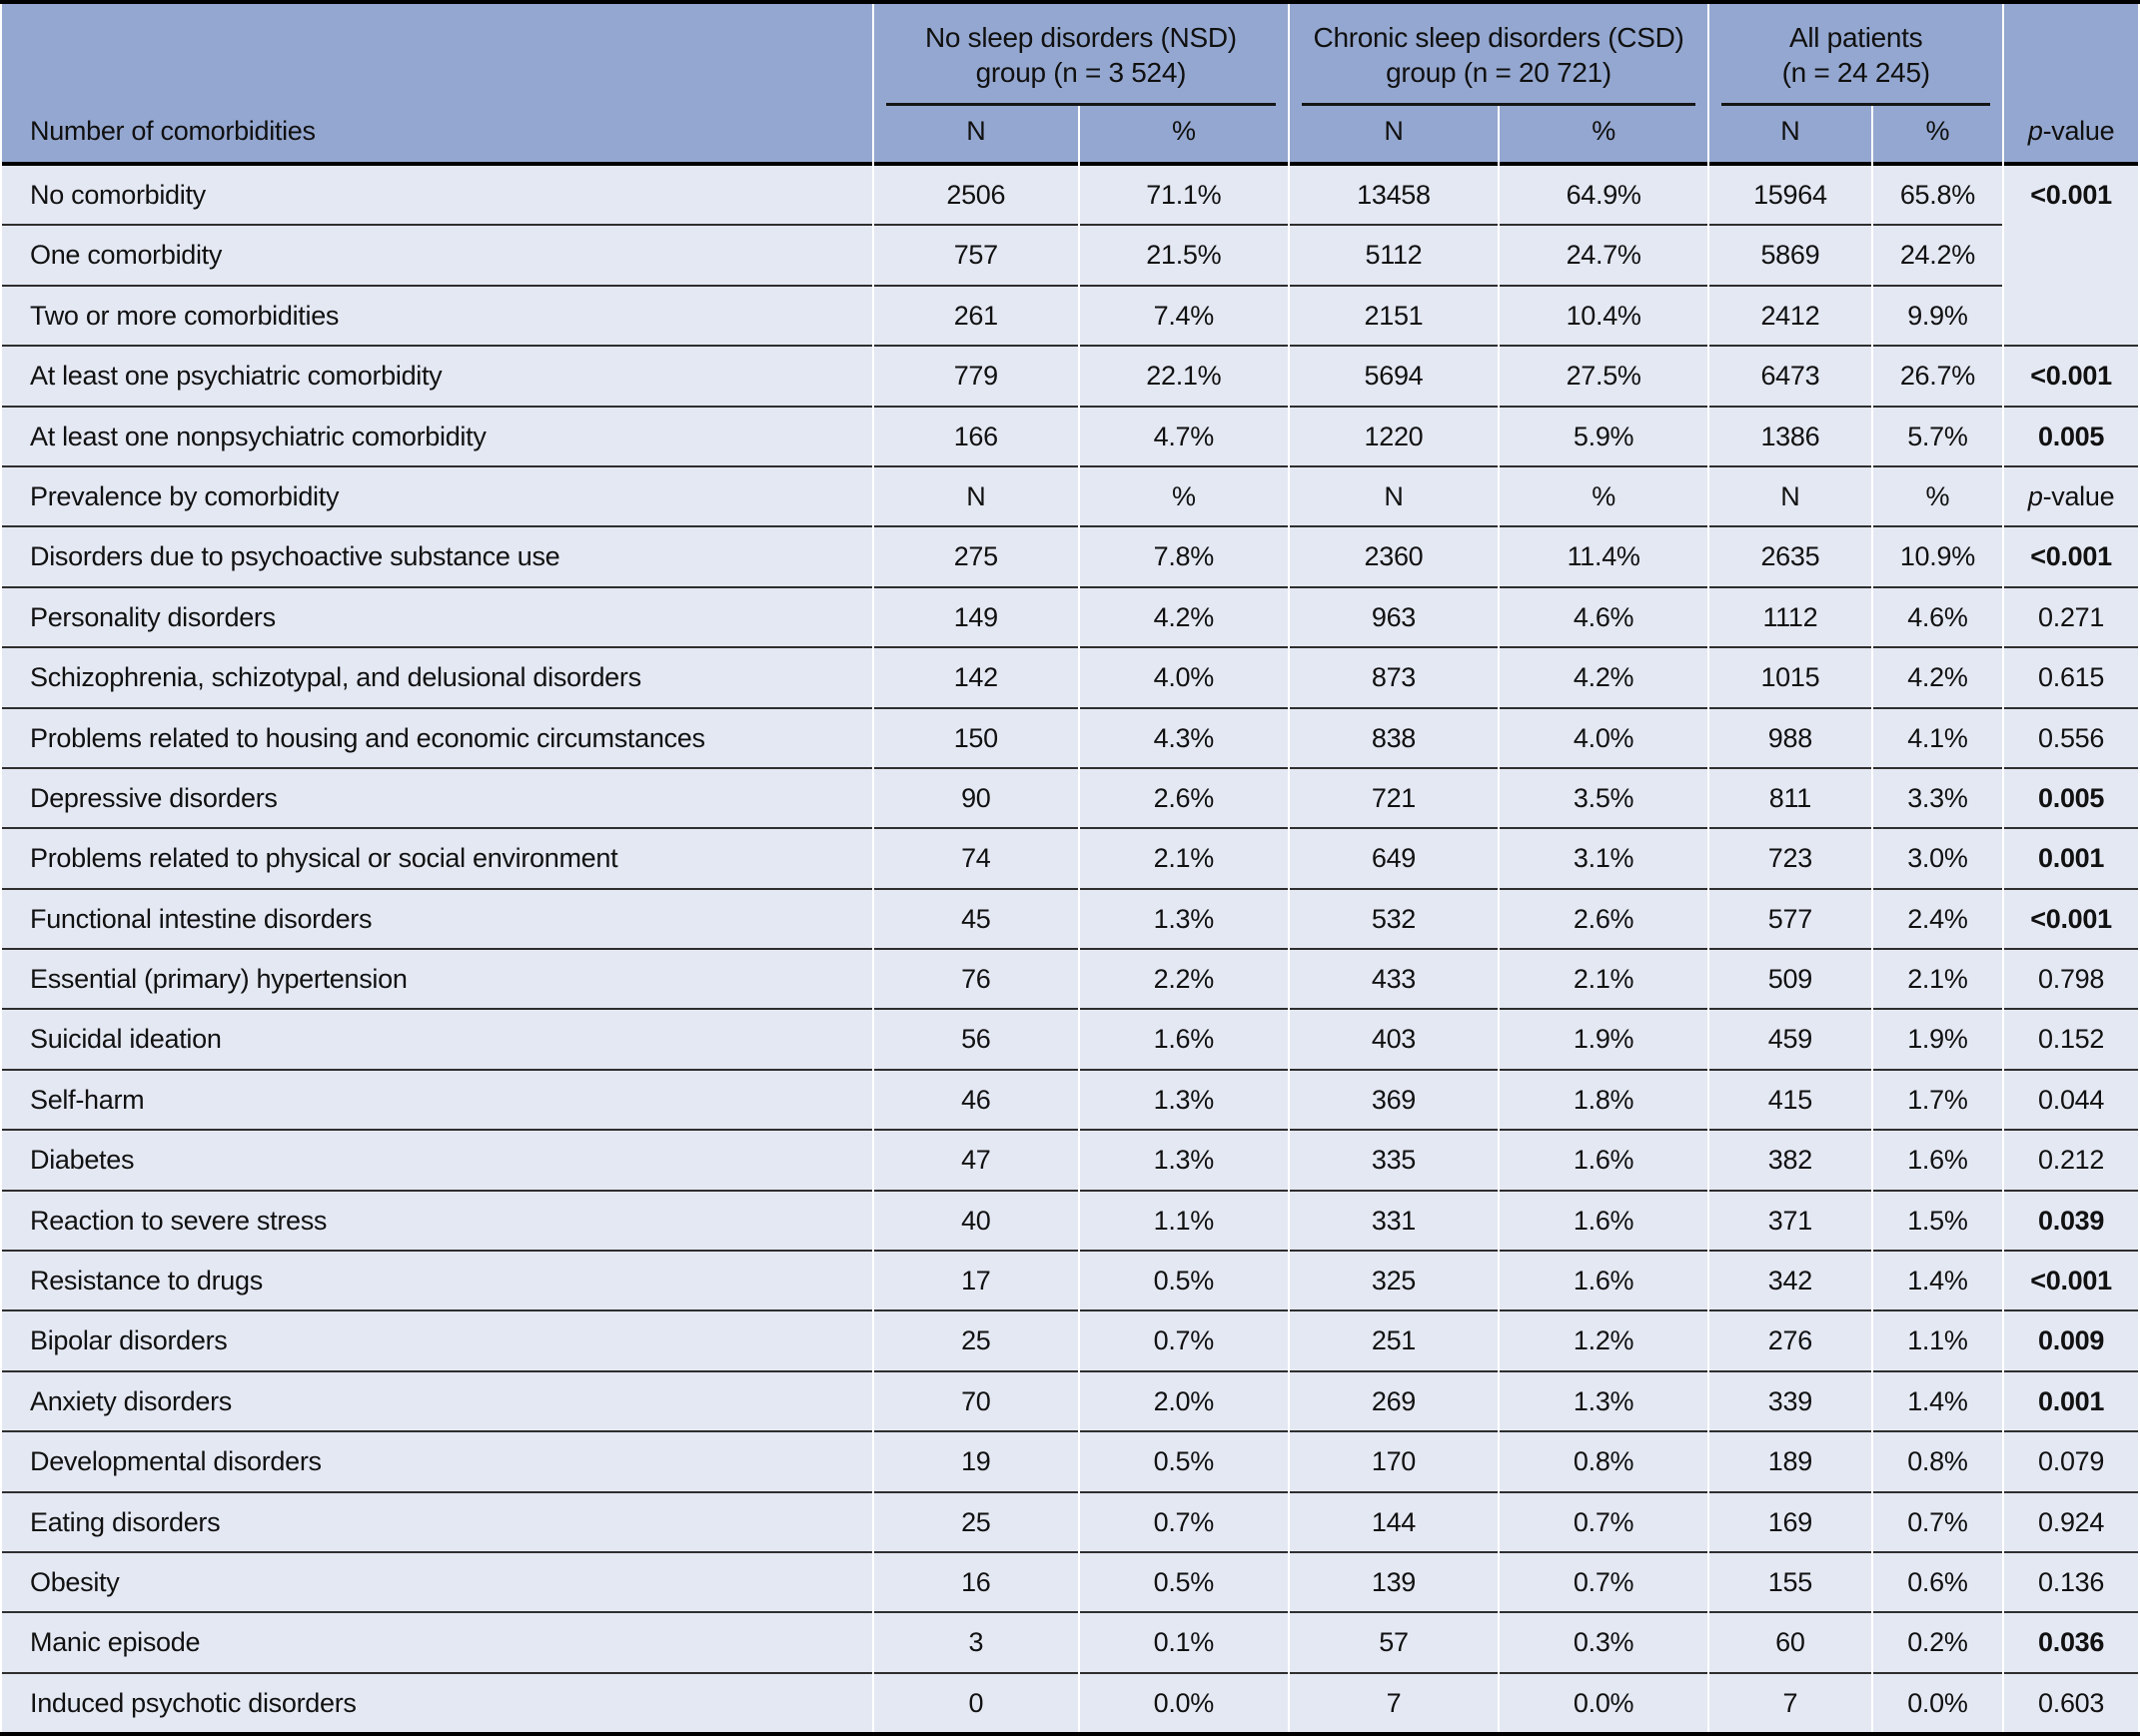  What do you see at coordinates (1070, 1583) in the screenshot?
I see `table-row: Obesity 16 0.5% 139 0.7% 155 0.6% 0.136` at bounding box center [1070, 1583].